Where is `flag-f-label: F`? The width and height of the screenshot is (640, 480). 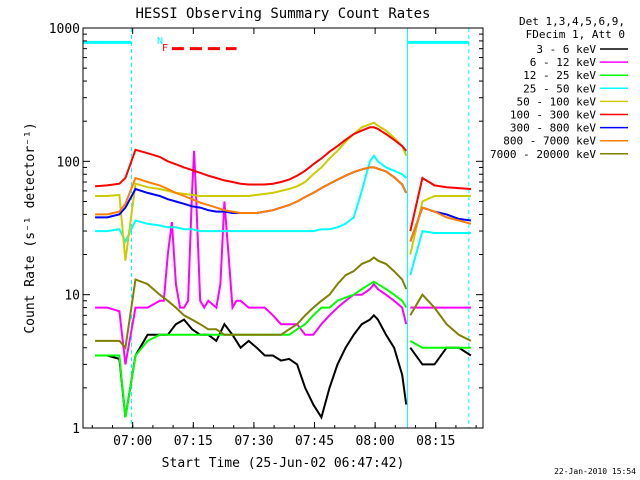 flag-f-label: F is located at coordinates (165, 48).